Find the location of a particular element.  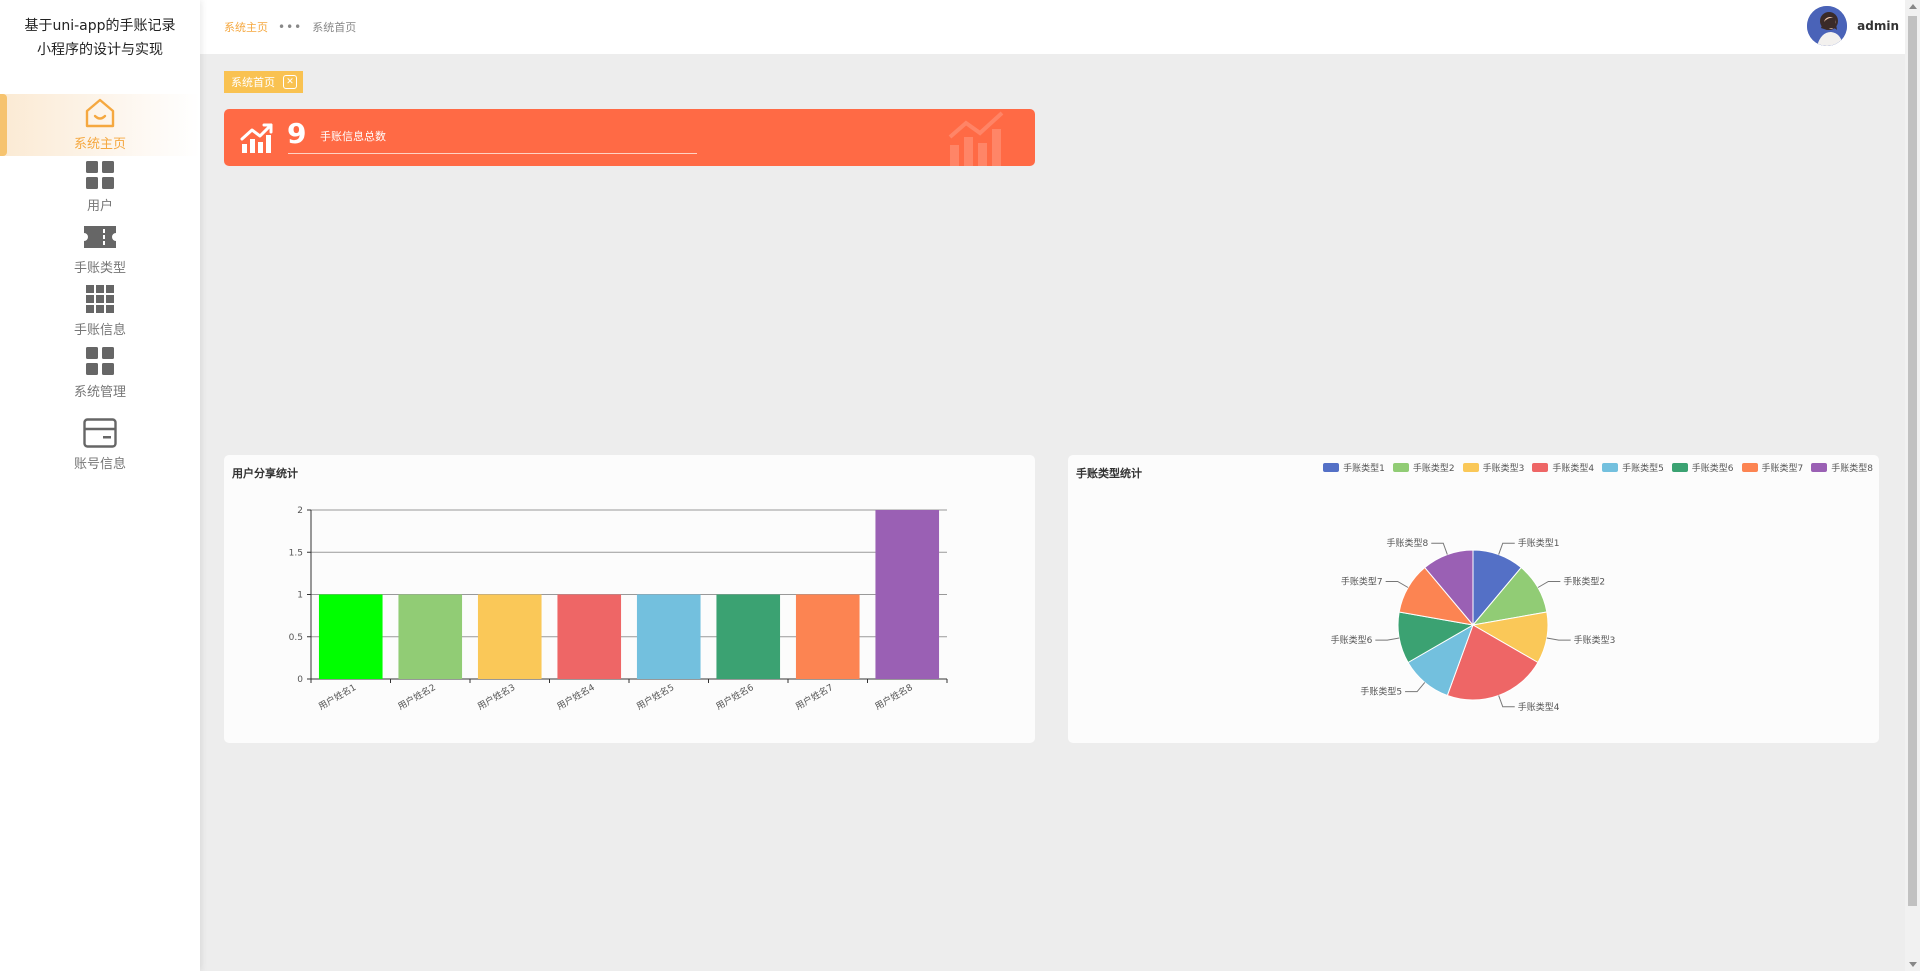

pie-chart: 手账类型1 手账类型2 手账类型3 手账类型4 手账类型5 手账类型6 手账类型7 手账类型8 is located at coordinates (1473, 625).